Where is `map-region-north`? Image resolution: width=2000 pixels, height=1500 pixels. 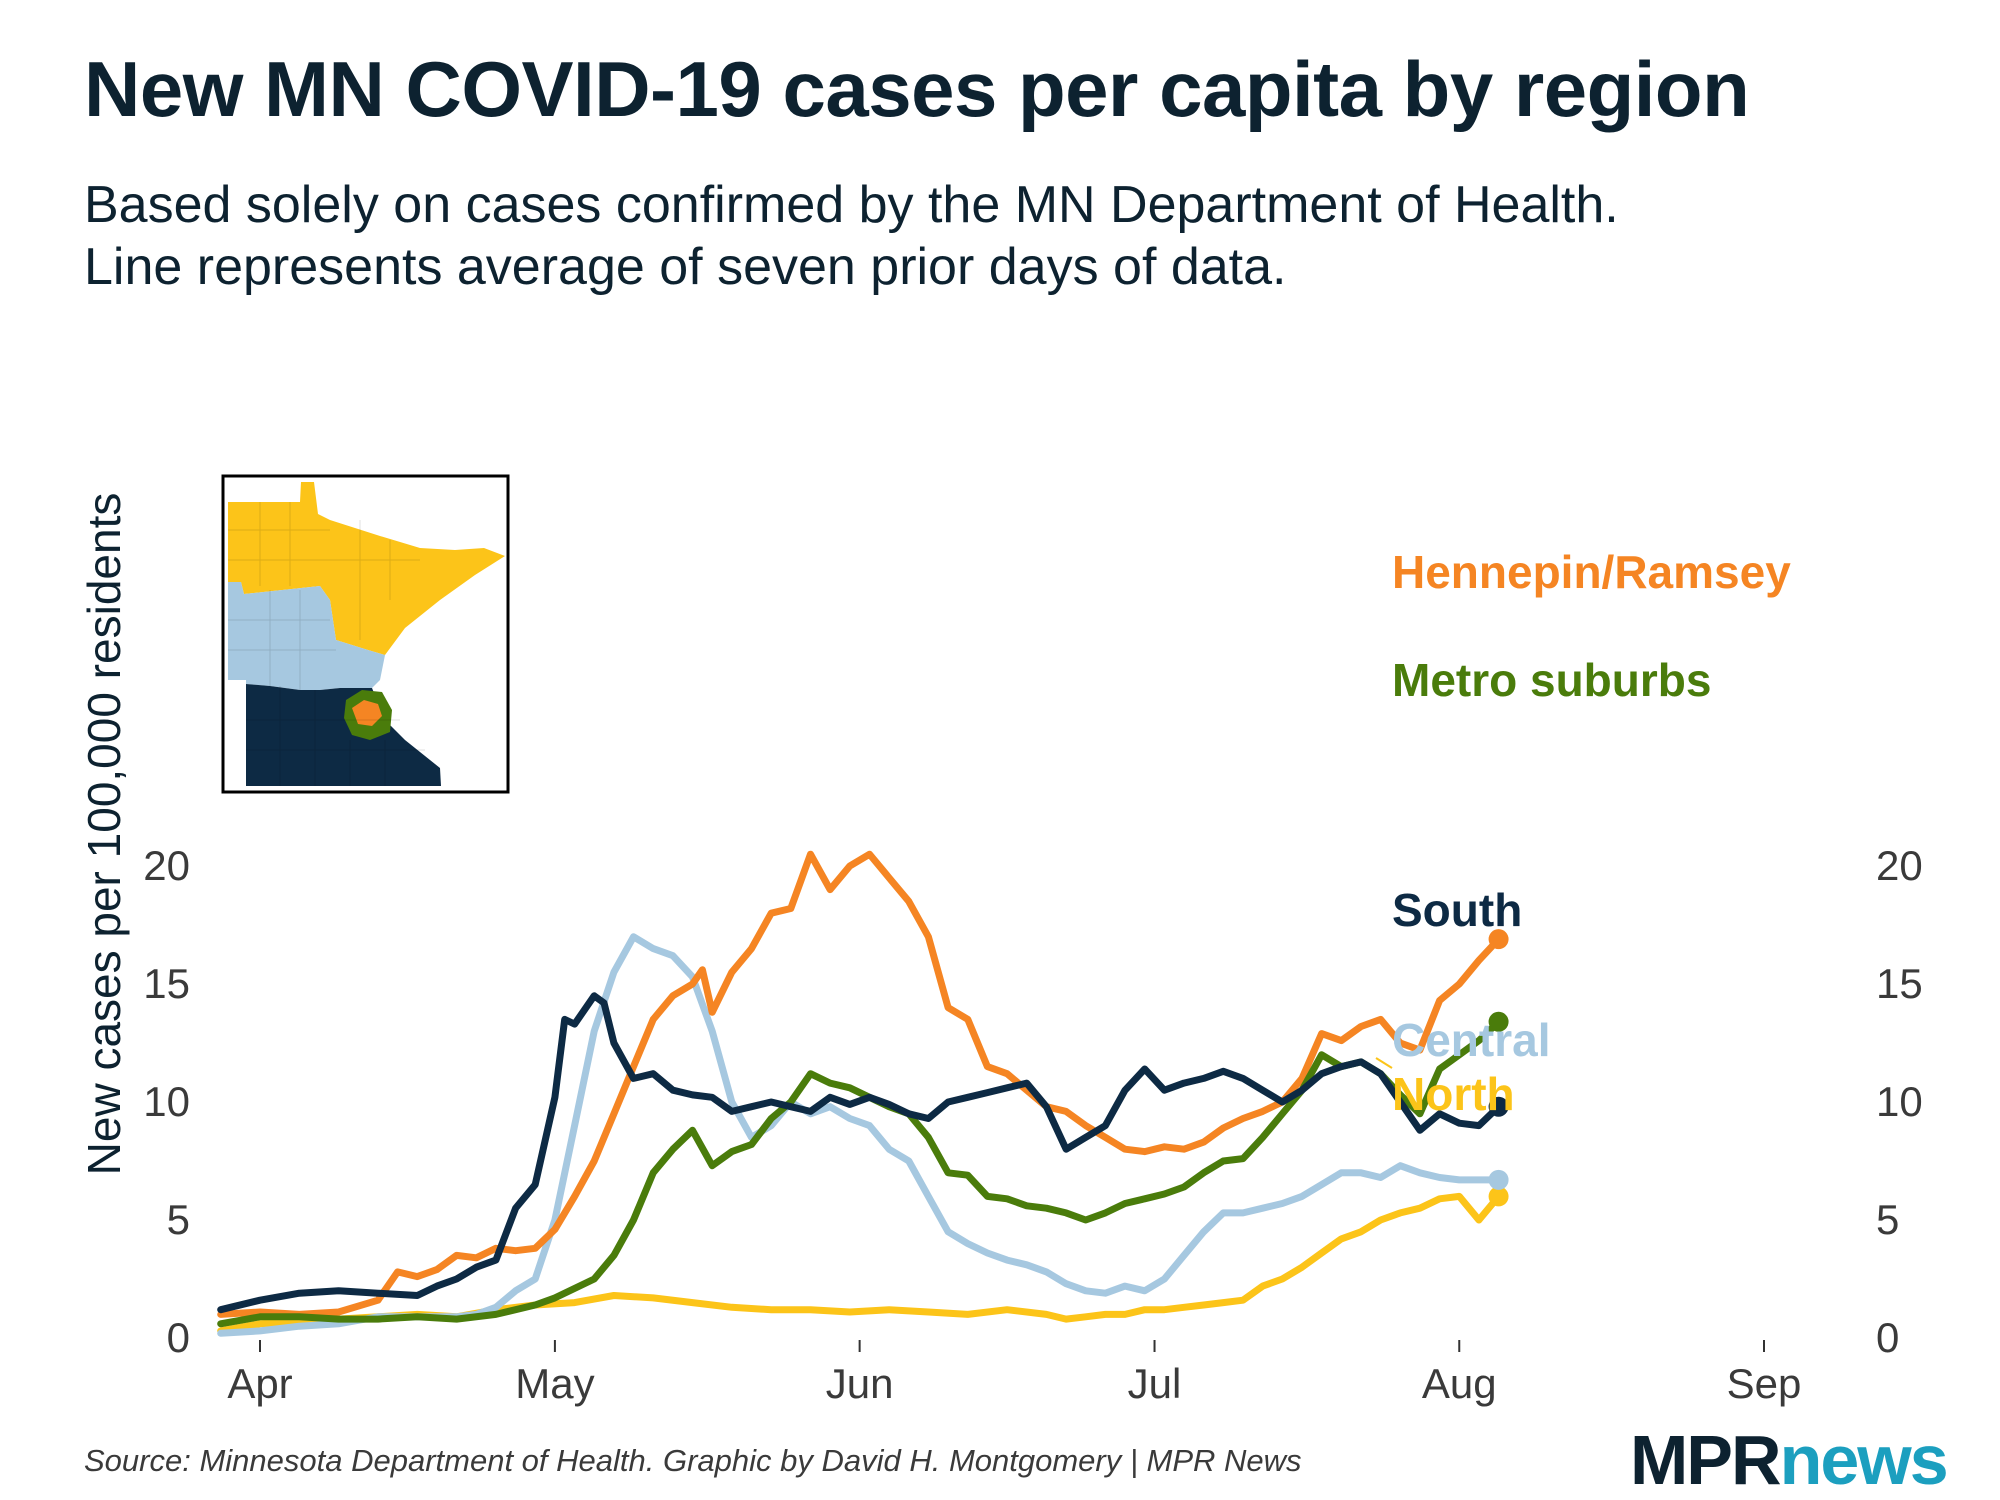 map-region-north is located at coordinates (366, 568).